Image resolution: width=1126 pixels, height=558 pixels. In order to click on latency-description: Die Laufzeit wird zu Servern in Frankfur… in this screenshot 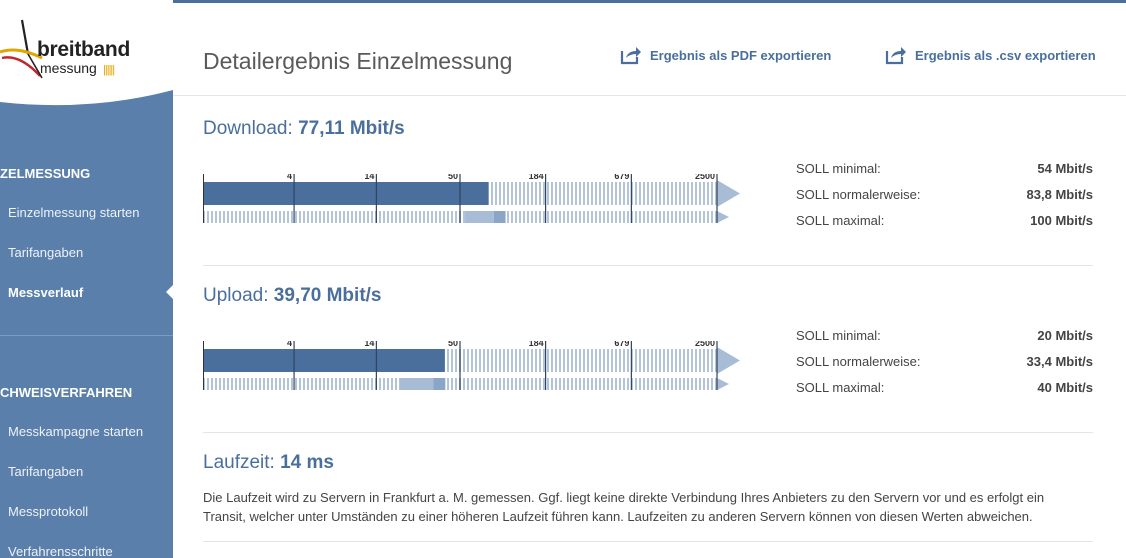, I will do `click(648, 507)`.